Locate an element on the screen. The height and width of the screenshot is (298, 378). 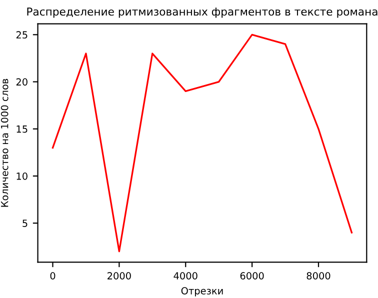
y-tick-label: 10 is located at coordinates (22, 176).